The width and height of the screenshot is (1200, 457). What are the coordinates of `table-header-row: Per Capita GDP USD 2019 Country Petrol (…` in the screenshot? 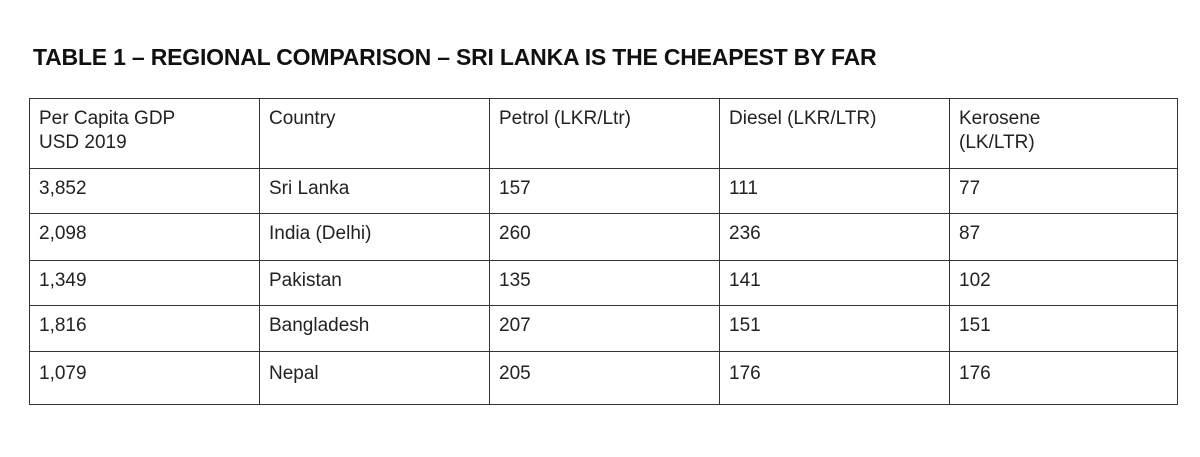 It's located at (603, 133).